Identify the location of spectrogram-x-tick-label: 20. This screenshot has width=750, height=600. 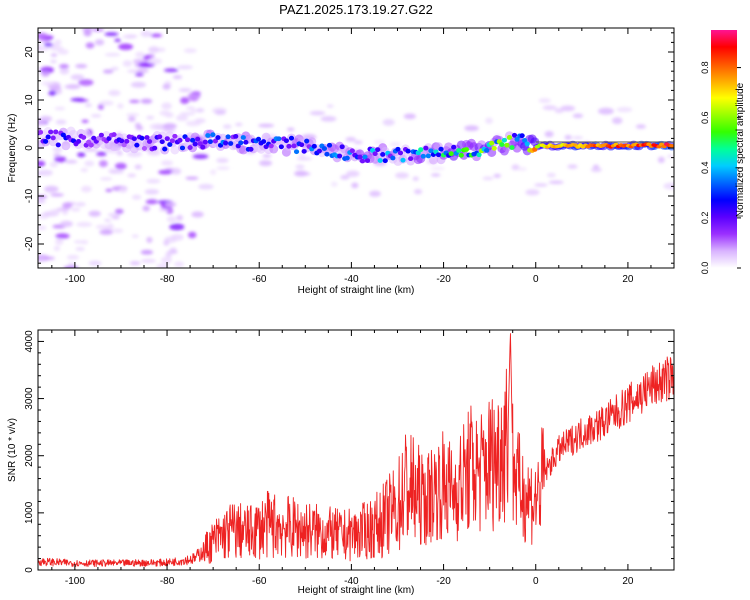
(628, 279).